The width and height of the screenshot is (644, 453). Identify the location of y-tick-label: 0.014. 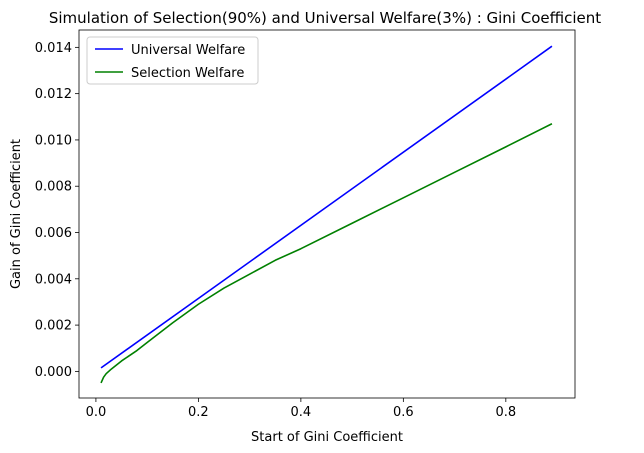
(53, 48).